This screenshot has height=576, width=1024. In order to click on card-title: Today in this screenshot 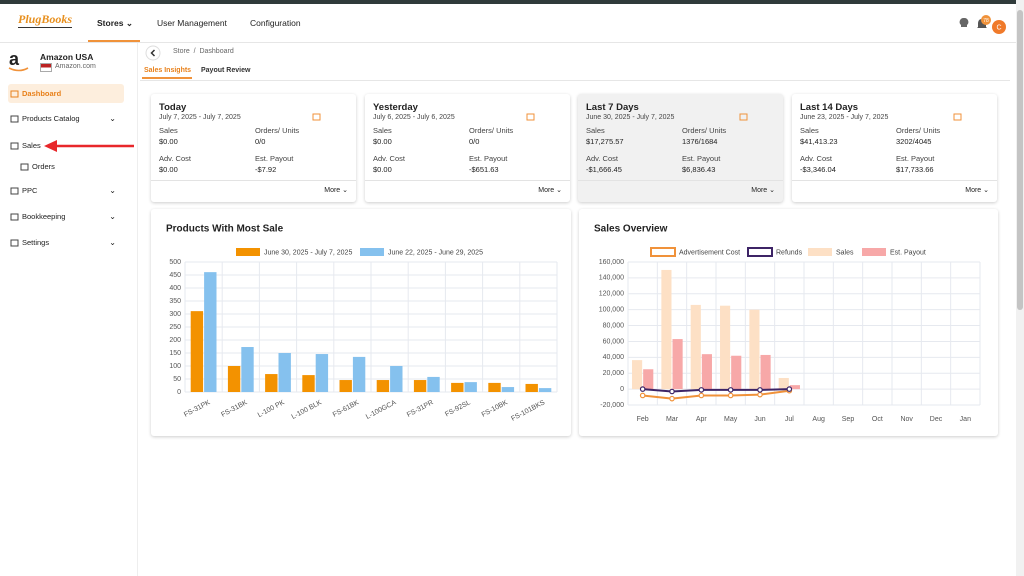, I will do `click(173, 107)`.